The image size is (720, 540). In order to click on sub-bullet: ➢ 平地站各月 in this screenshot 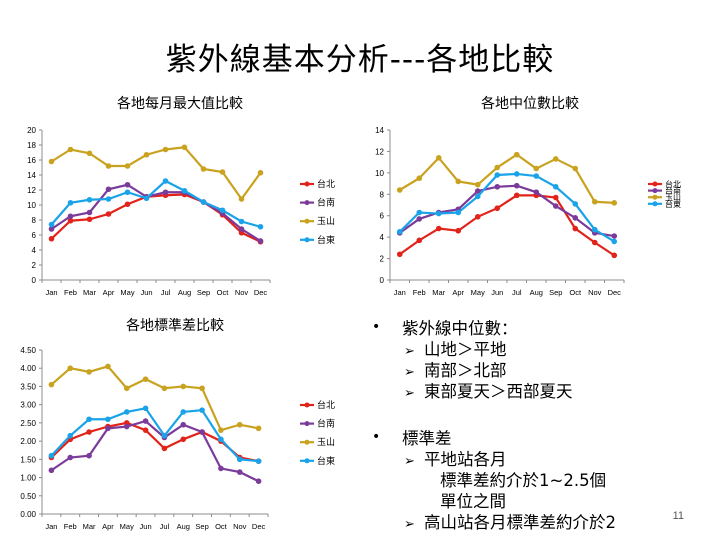, I will do `click(455, 460)`.